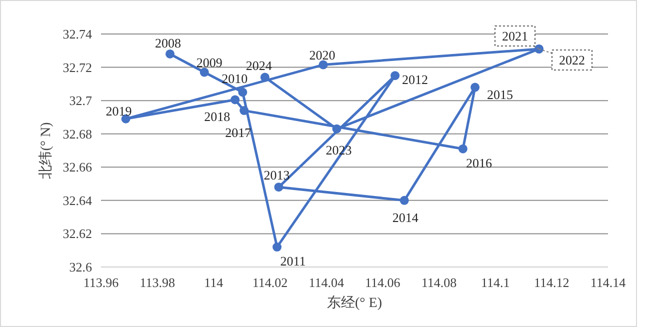 The image size is (648, 327). Describe the element at coordinates (214, 282) in the screenshot. I see `x-tick-label: 114` at that location.